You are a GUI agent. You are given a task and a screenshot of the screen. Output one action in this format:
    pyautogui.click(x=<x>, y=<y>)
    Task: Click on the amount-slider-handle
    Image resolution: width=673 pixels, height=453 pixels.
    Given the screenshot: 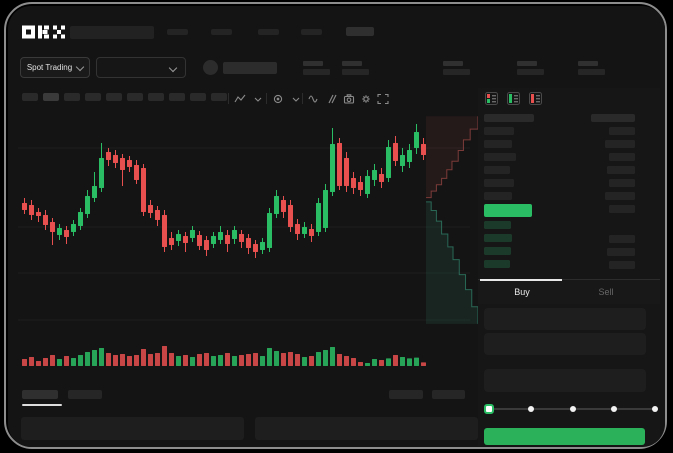 What is the action you would take?
    pyautogui.click(x=489, y=409)
    